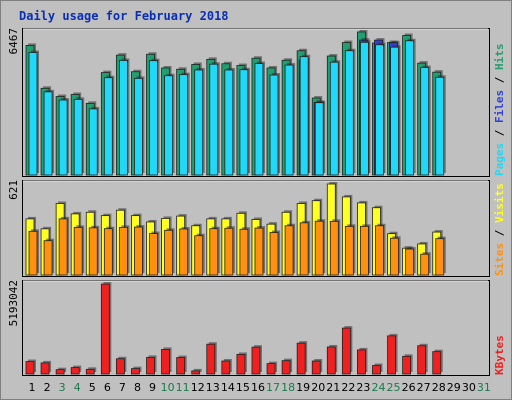  Describe the element at coordinates (499, 159) in the screenshot. I see `legend-pages: Pages` at that location.